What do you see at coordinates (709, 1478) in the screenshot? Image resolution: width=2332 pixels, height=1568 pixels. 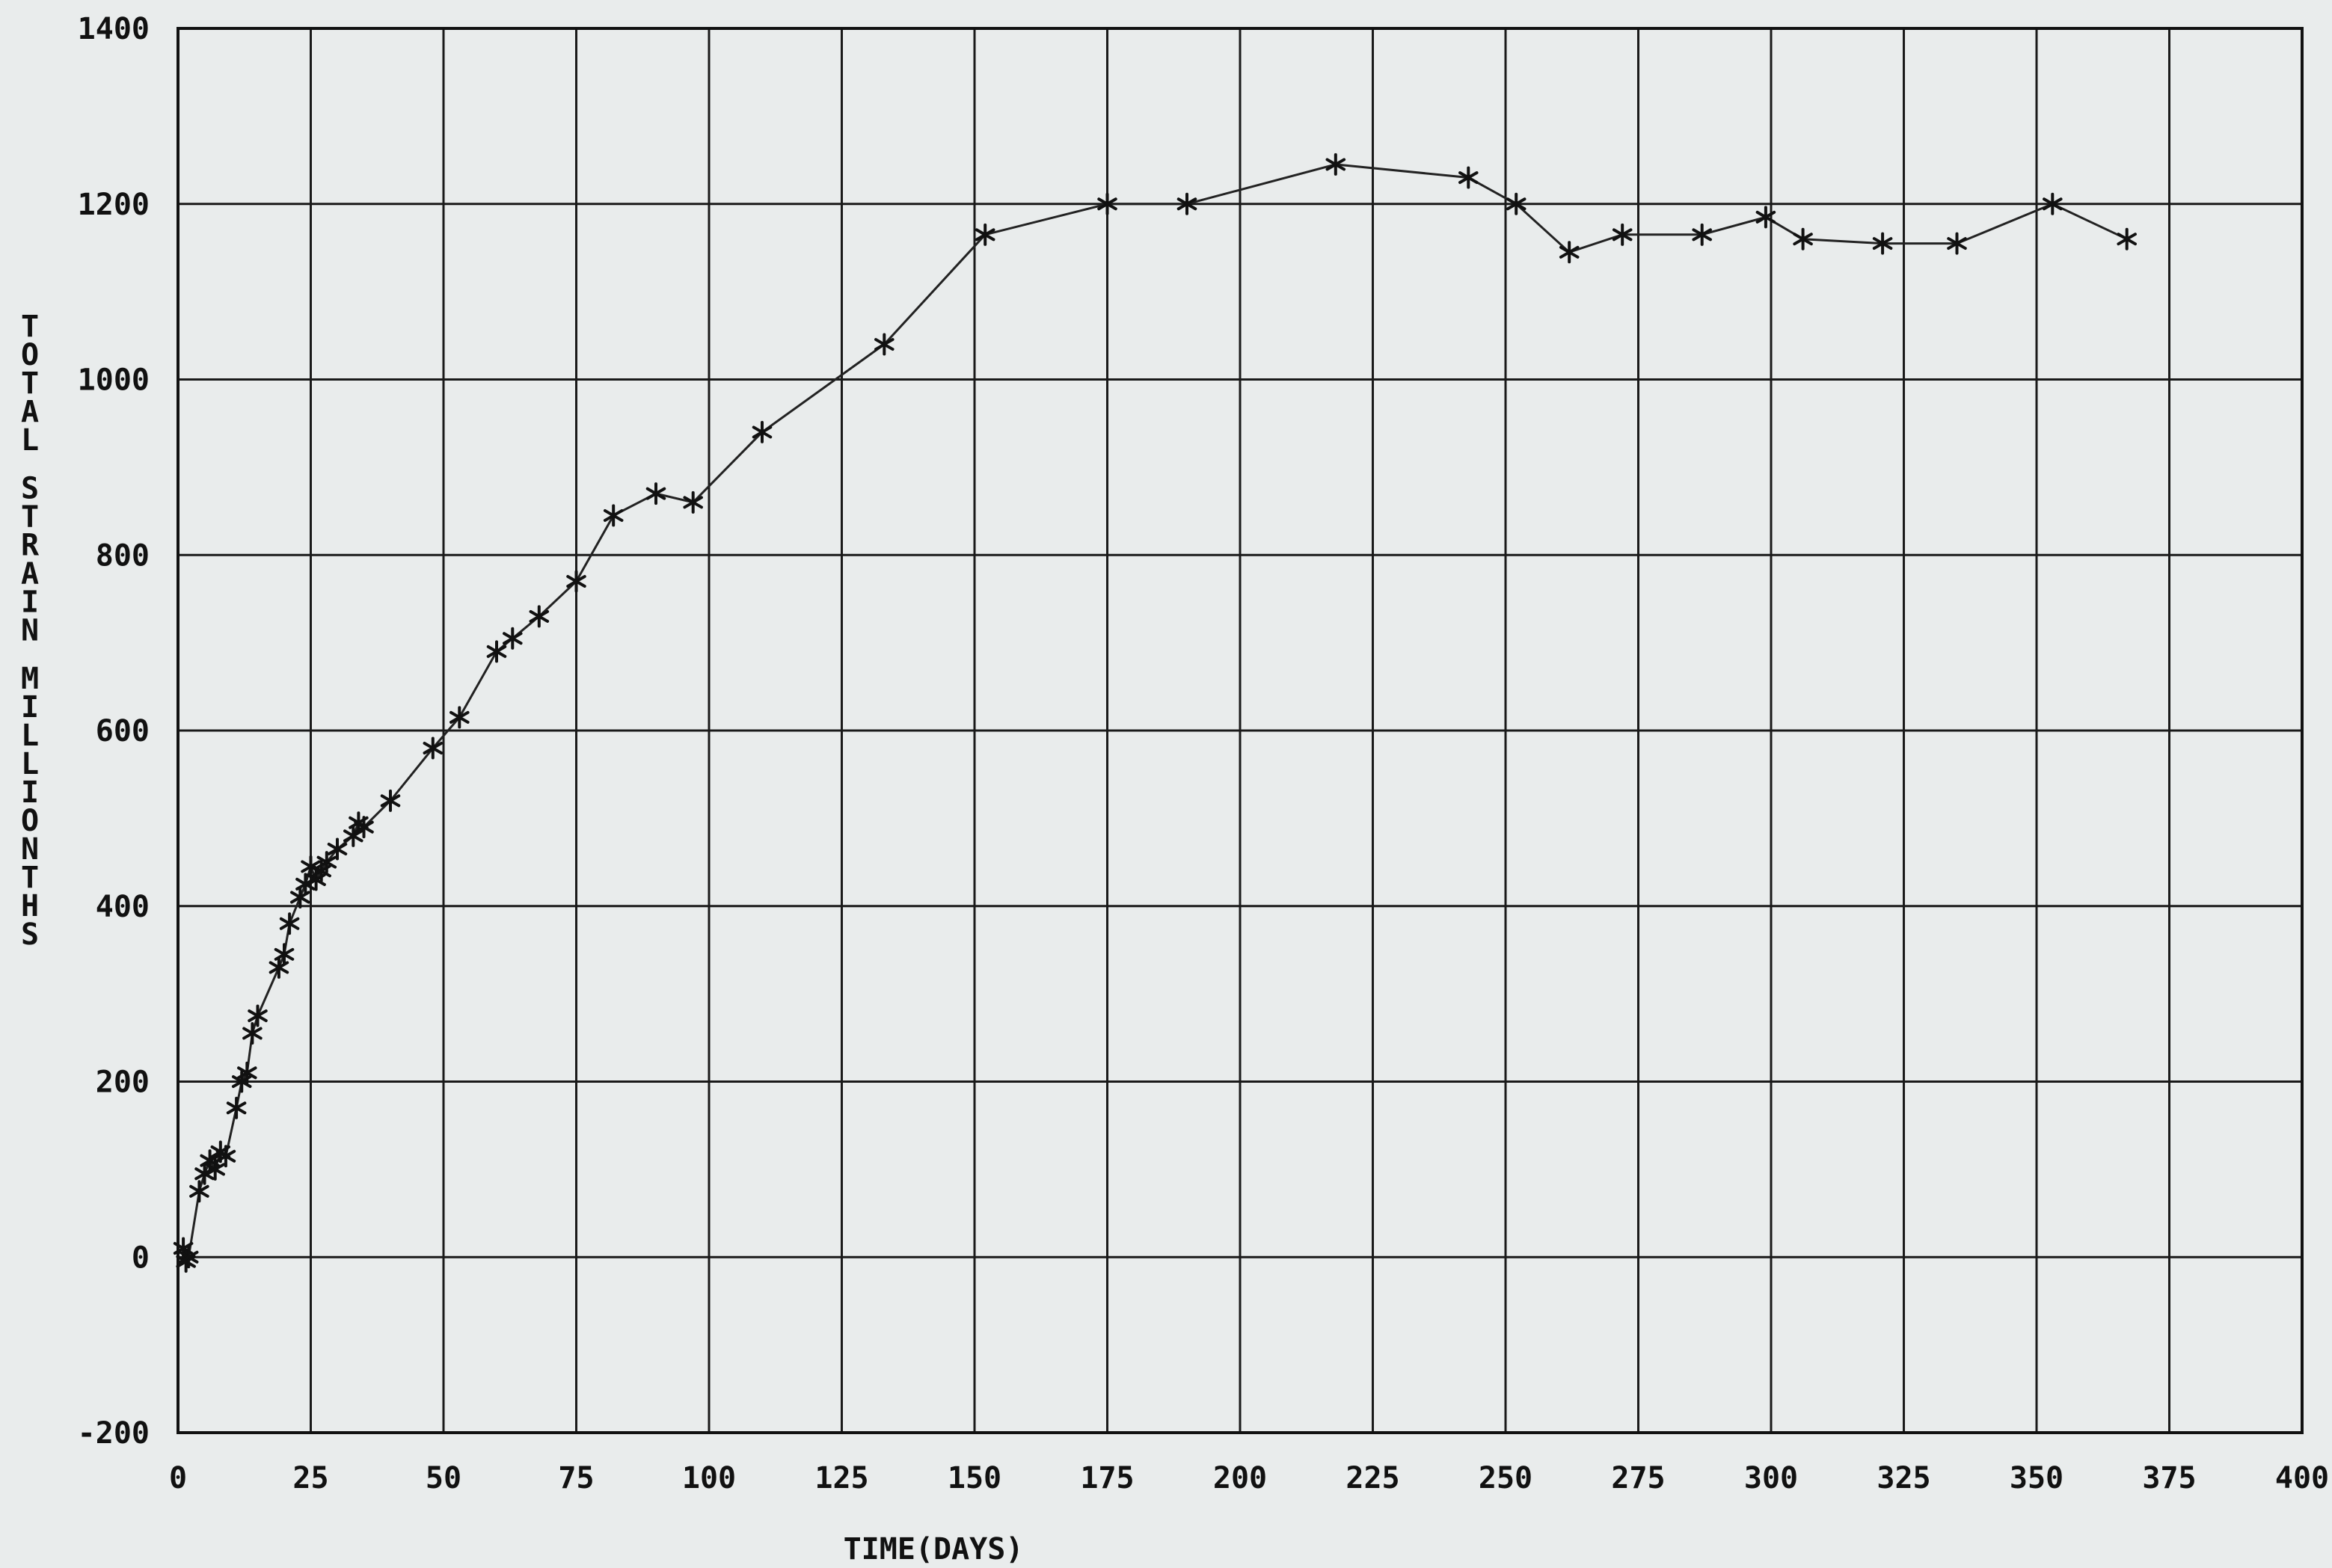 I see `x-tick-label: 100` at bounding box center [709, 1478].